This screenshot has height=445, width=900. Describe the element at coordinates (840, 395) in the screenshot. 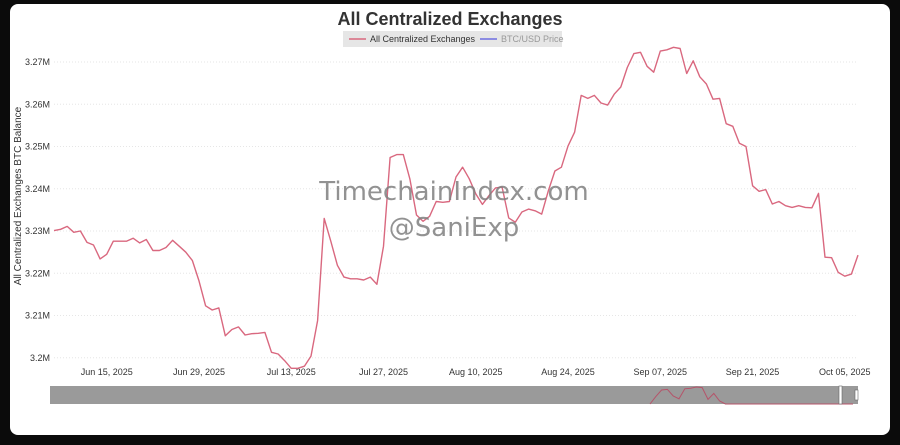

I see `navigator-handle-left` at that location.